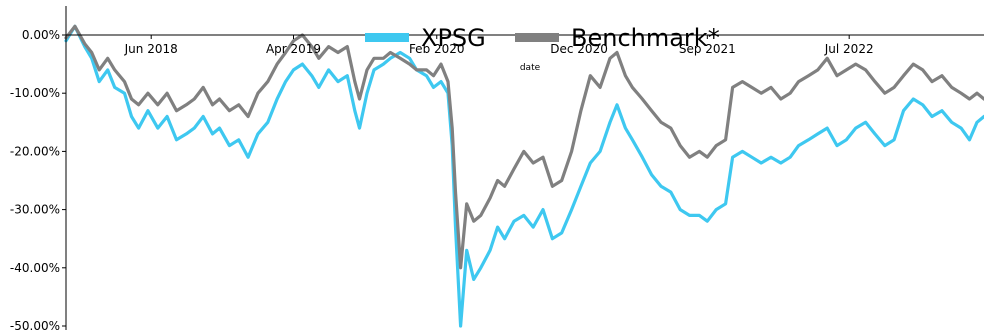 This screenshot has width=984, height=336. What do you see at coordinates (38, 180) in the screenshot?
I see `y-axis-ticks: 0.00% -10.00% -20.00% -30.00% -40.00% -50.00%` at bounding box center [38, 180].